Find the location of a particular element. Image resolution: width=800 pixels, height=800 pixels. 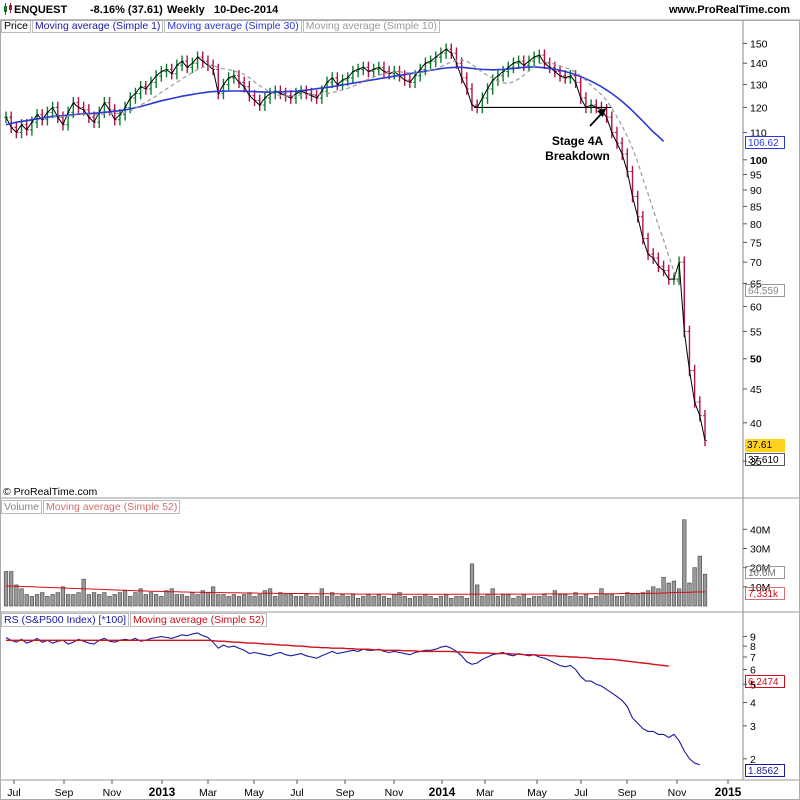

close-price-label: 37.610 is located at coordinates (765, 459).